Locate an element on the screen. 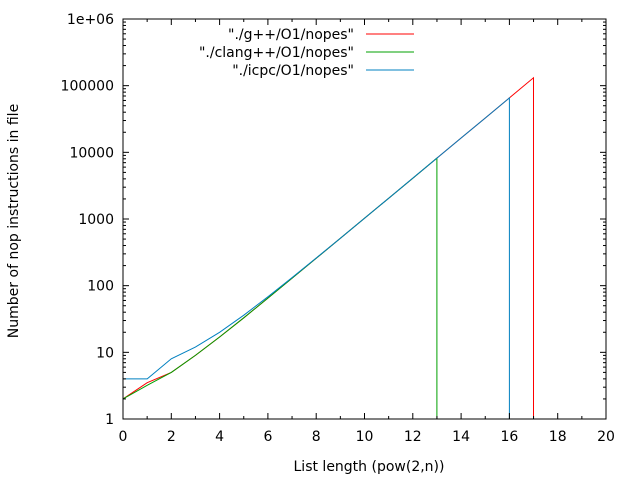 Image resolution: width=640 pixels, height=480 pixels. x-tick-label: 14 is located at coordinates (461, 437).